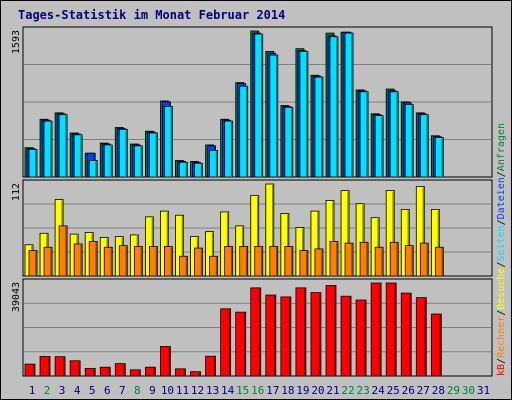  What do you see at coordinates (362, 390) in the screenshot?
I see `day-label-23: 23` at bounding box center [362, 390].